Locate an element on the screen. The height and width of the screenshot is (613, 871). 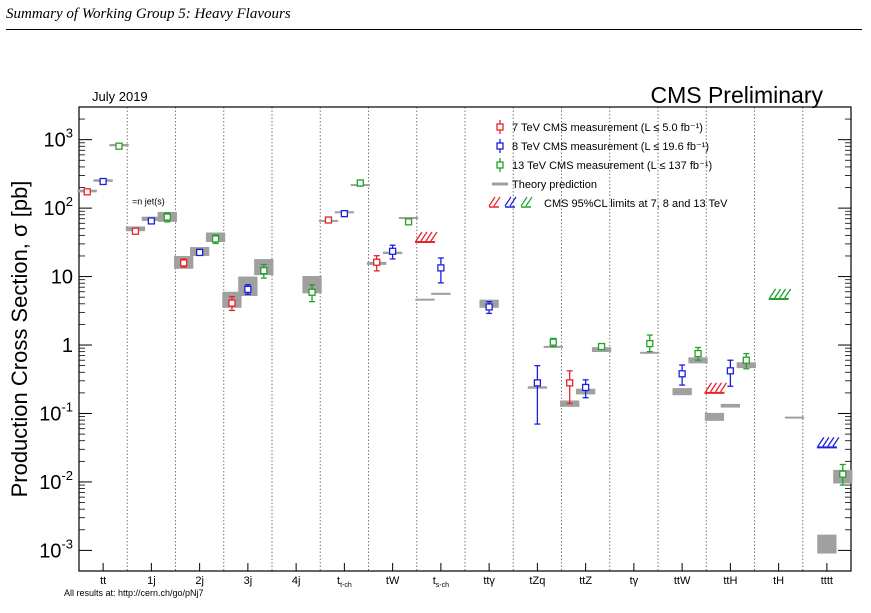
x-tick-label: tH is located at coordinates (778, 581).